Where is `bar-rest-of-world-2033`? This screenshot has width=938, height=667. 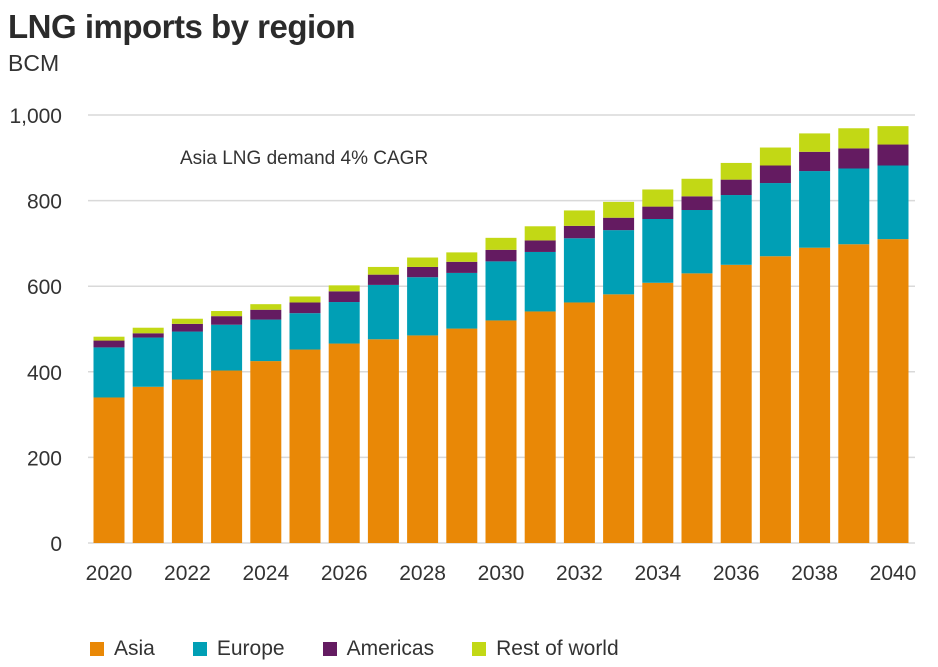
bar-rest-of-world-2033 is located at coordinates (619, 209).